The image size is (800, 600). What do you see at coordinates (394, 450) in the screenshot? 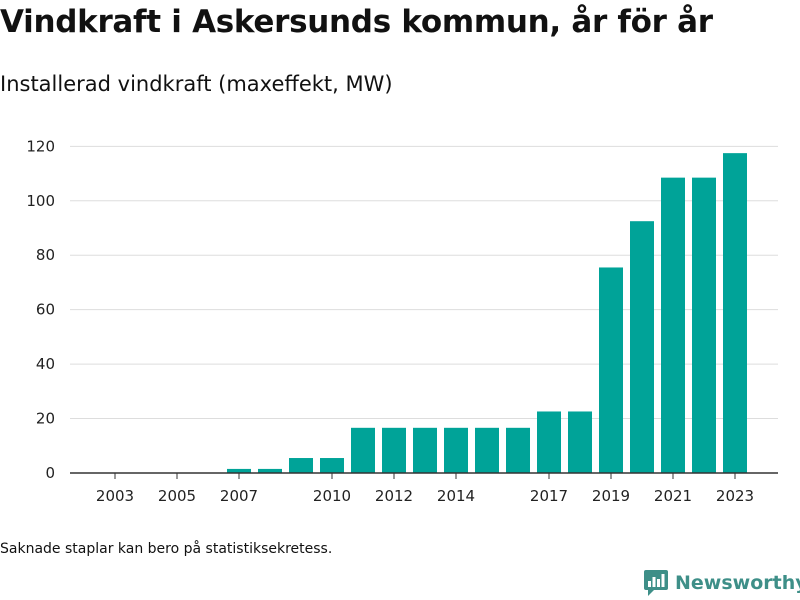
I see `bar-2012` at bounding box center [394, 450].